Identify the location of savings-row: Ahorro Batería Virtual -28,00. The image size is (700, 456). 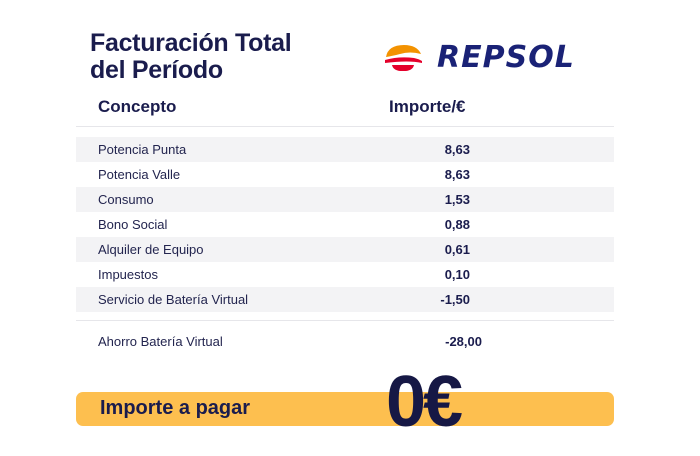
(345, 341).